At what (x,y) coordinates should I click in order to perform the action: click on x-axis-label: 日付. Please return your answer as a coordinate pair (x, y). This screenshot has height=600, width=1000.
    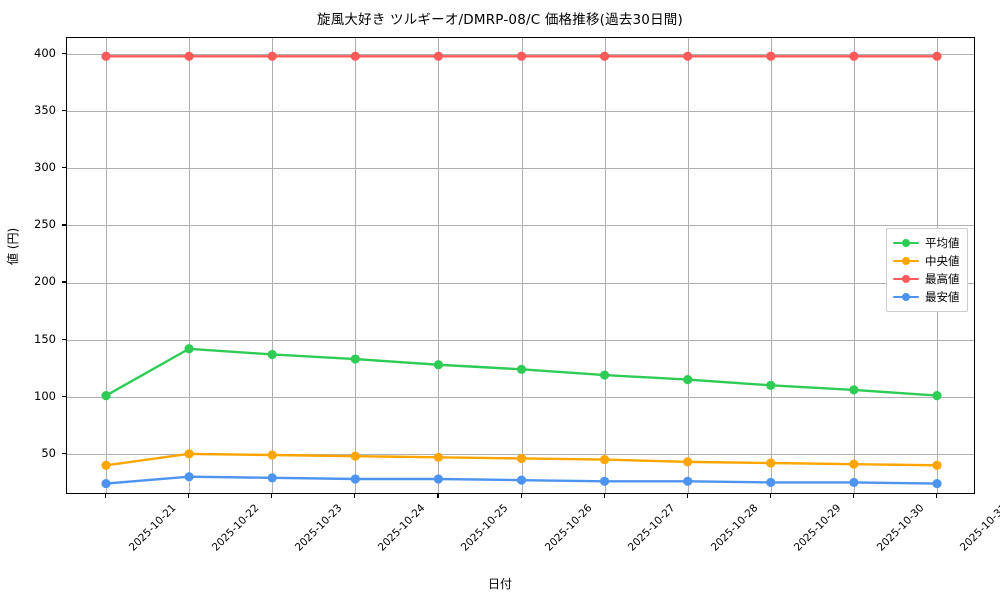
    Looking at the image, I should click on (499, 584).